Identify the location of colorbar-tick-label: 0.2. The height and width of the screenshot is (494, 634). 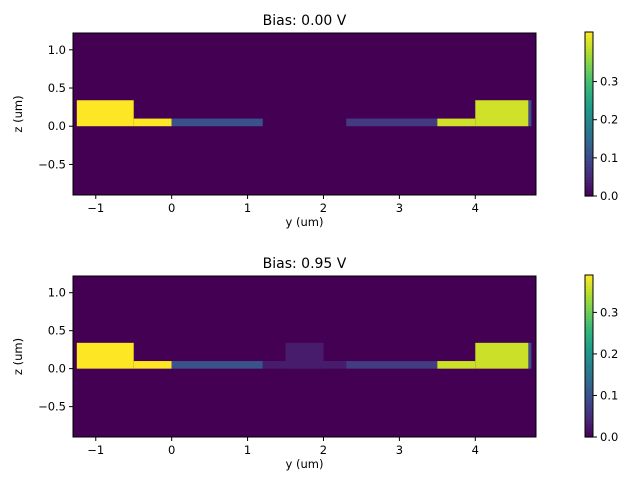
(609, 120).